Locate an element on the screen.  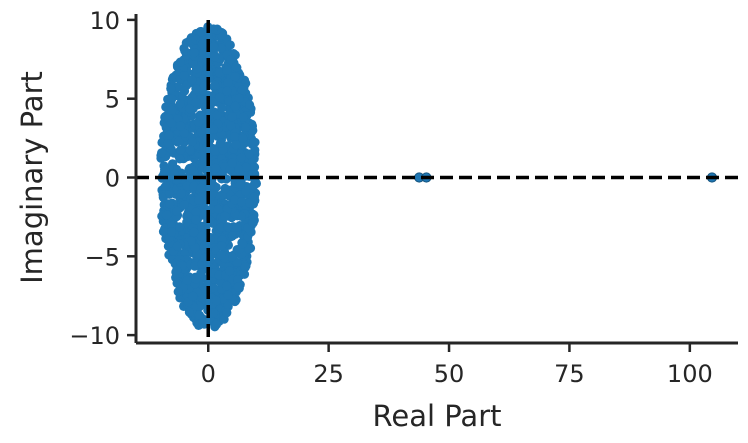
y-tick-label: 5 is located at coordinates (112, 100).